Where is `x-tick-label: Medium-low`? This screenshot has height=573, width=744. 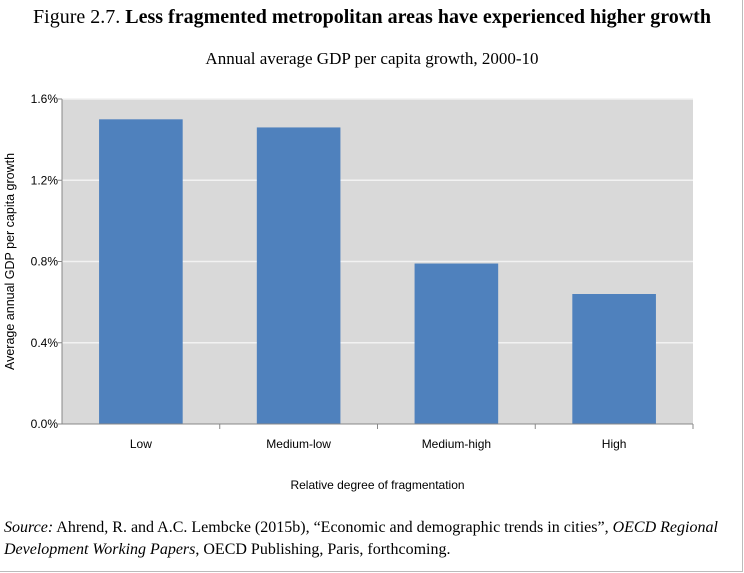
x-tick-label: Medium-low is located at coordinates (298, 444).